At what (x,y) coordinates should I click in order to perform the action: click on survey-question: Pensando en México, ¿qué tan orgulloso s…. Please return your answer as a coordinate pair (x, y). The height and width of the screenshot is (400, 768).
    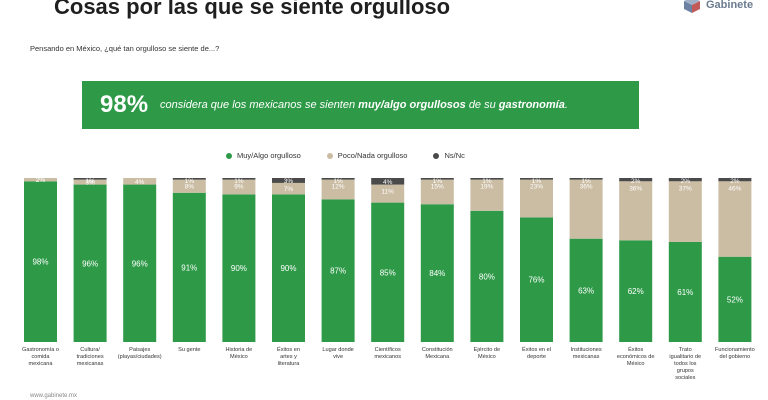
    Looking at the image, I should click on (125, 48).